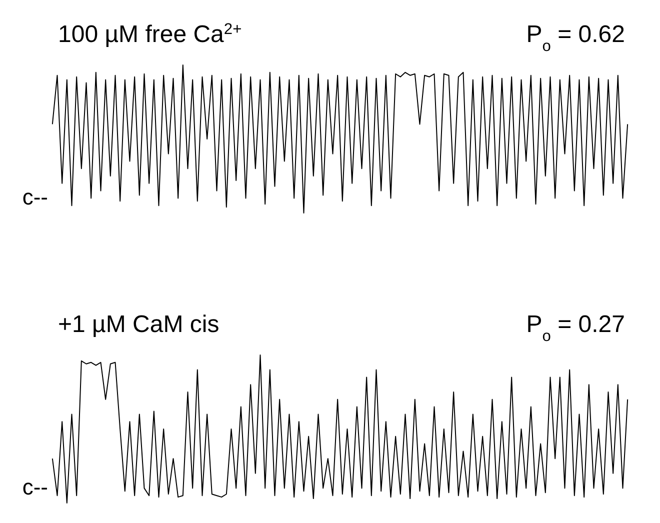 The width and height of the screenshot is (660, 523). Describe the element at coordinates (575, 37) in the screenshot. I see `text: P$_{o}$ = 0.62` at that location.